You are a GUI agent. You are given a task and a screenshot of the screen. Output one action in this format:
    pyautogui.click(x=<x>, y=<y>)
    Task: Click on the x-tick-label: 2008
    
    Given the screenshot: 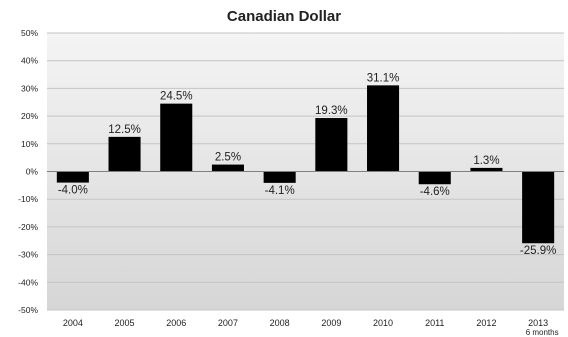 What is the action you would take?
    pyautogui.click(x=280, y=323)
    